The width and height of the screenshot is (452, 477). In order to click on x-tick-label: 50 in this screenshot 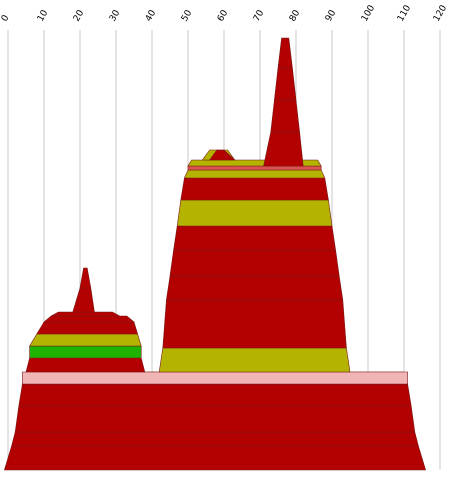, I will do `click(187, 15)`.